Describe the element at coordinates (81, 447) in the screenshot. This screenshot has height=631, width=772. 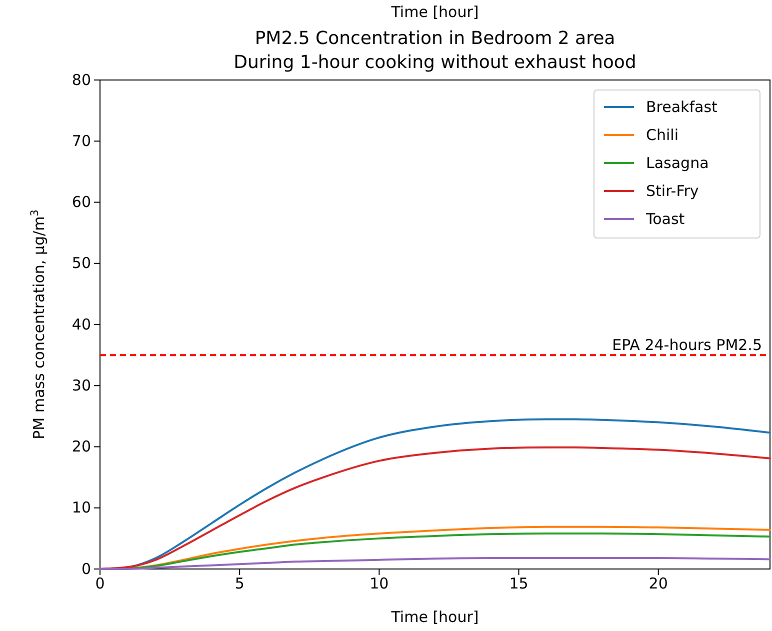
I see `y-tick-label: 20` at that location.